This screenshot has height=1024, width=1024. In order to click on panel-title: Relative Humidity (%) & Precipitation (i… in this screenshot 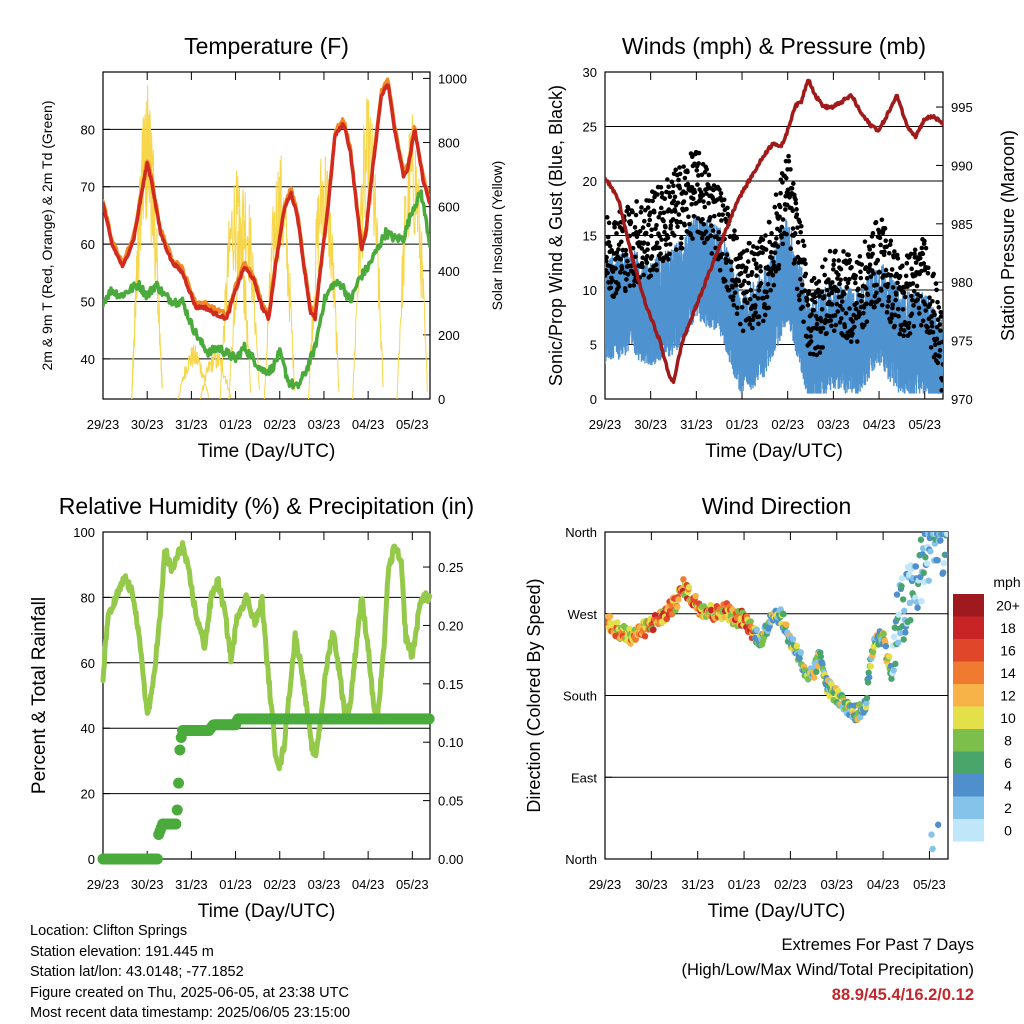, I will do `click(266, 506)`.